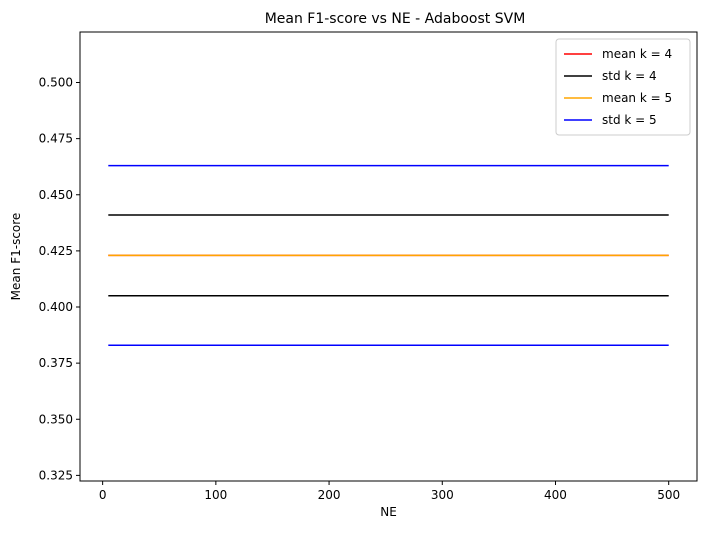  What do you see at coordinates (442, 495) in the screenshot?
I see `x-tick-label: 300` at bounding box center [442, 495].